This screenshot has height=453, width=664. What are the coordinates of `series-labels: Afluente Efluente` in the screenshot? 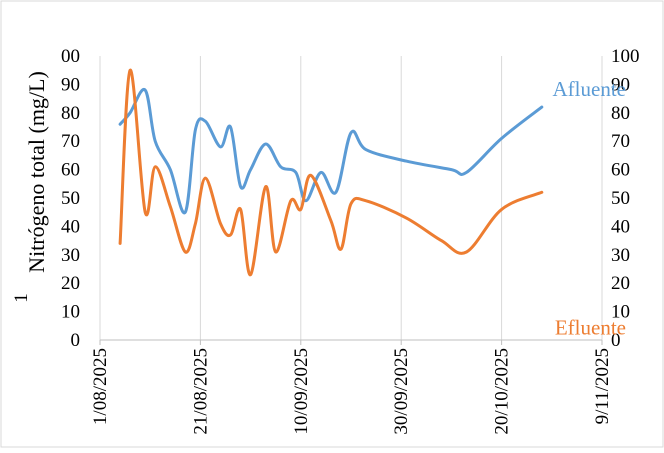 It's located at (589, 208).